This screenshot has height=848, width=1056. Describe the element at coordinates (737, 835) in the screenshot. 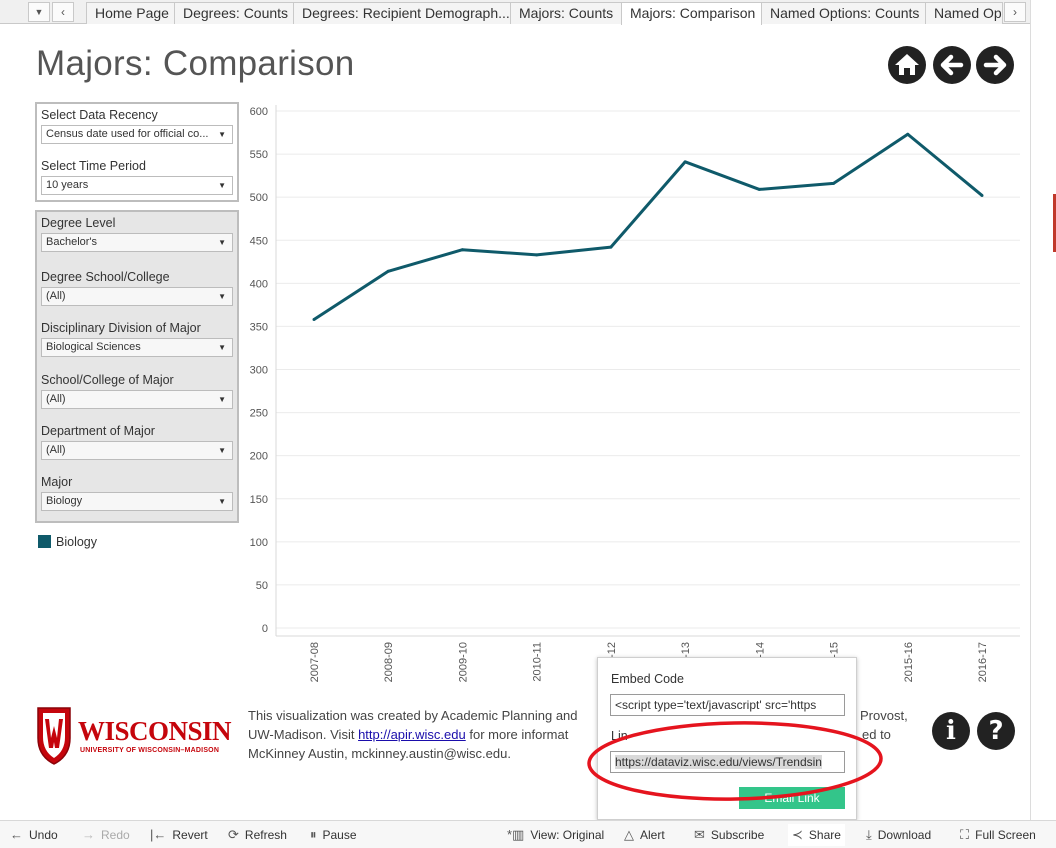

I see `subscribe-label: Subscribe` at that location.